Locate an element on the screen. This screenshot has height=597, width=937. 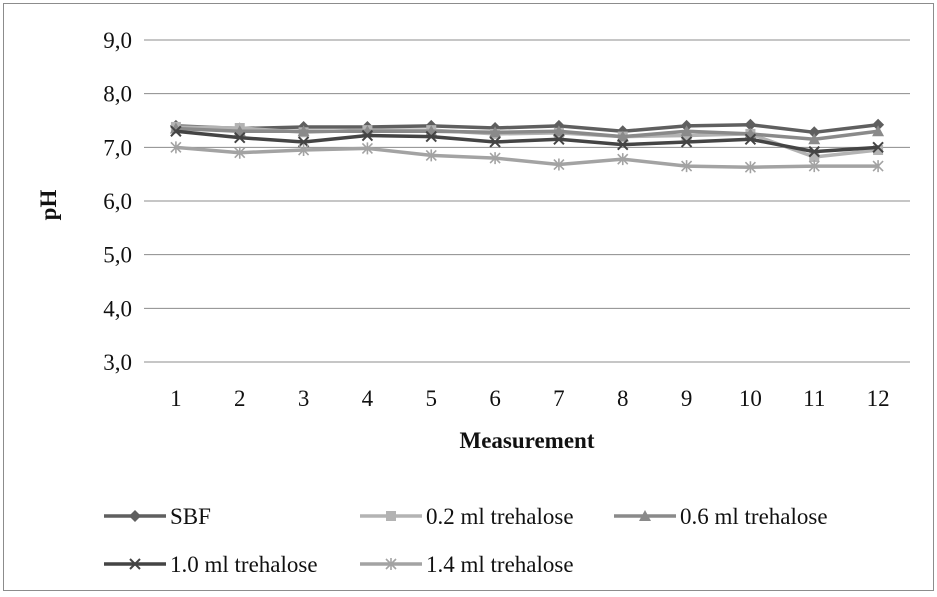
legend-item: 1.4 ml trehalose is located at coordinates (467, 564).